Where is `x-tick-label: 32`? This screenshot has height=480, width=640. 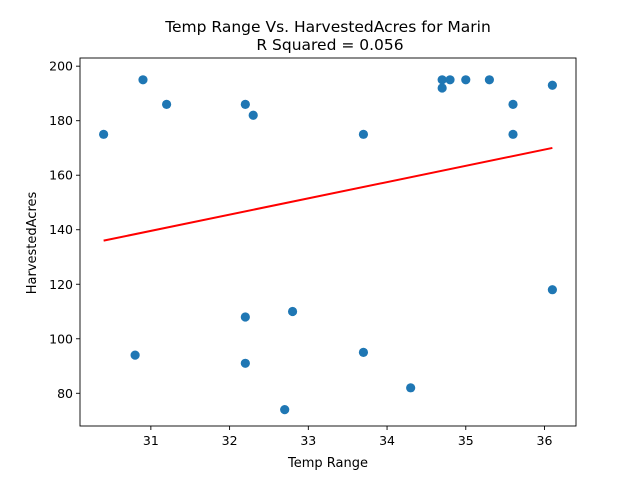 x-tick-label: 32 is located at coordinates (230, 440).